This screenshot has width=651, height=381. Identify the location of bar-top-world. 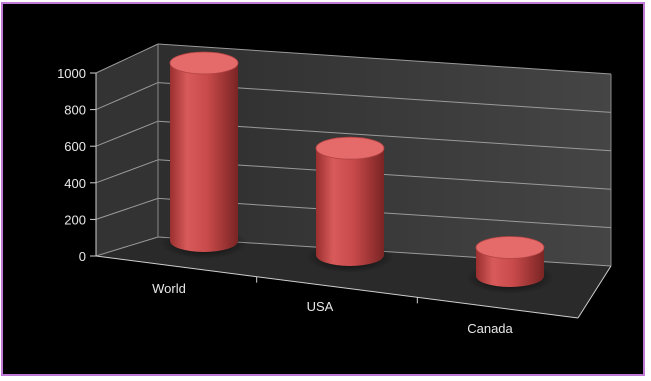
(204, 63).